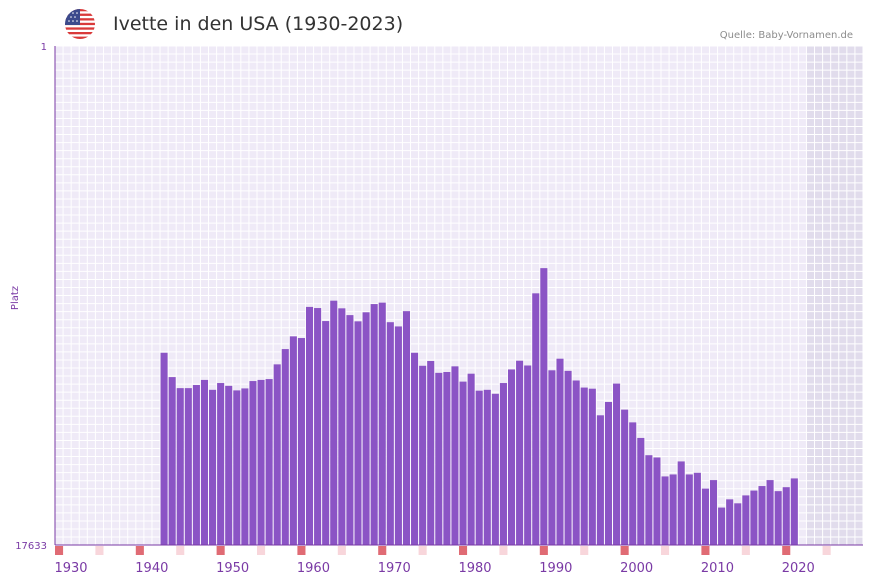 The height and width of the screenshot is (587, 873). I want to click on x-tick-label: 2010, so click(717, 568).